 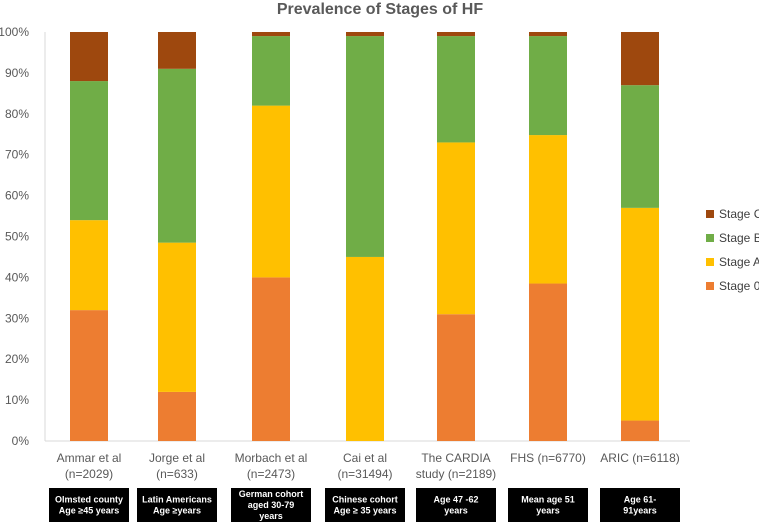 What do you see at coordinates (21, 441) in the screenshot?
I see `y-tick-label: 0%` at bounding box center [21, 441].